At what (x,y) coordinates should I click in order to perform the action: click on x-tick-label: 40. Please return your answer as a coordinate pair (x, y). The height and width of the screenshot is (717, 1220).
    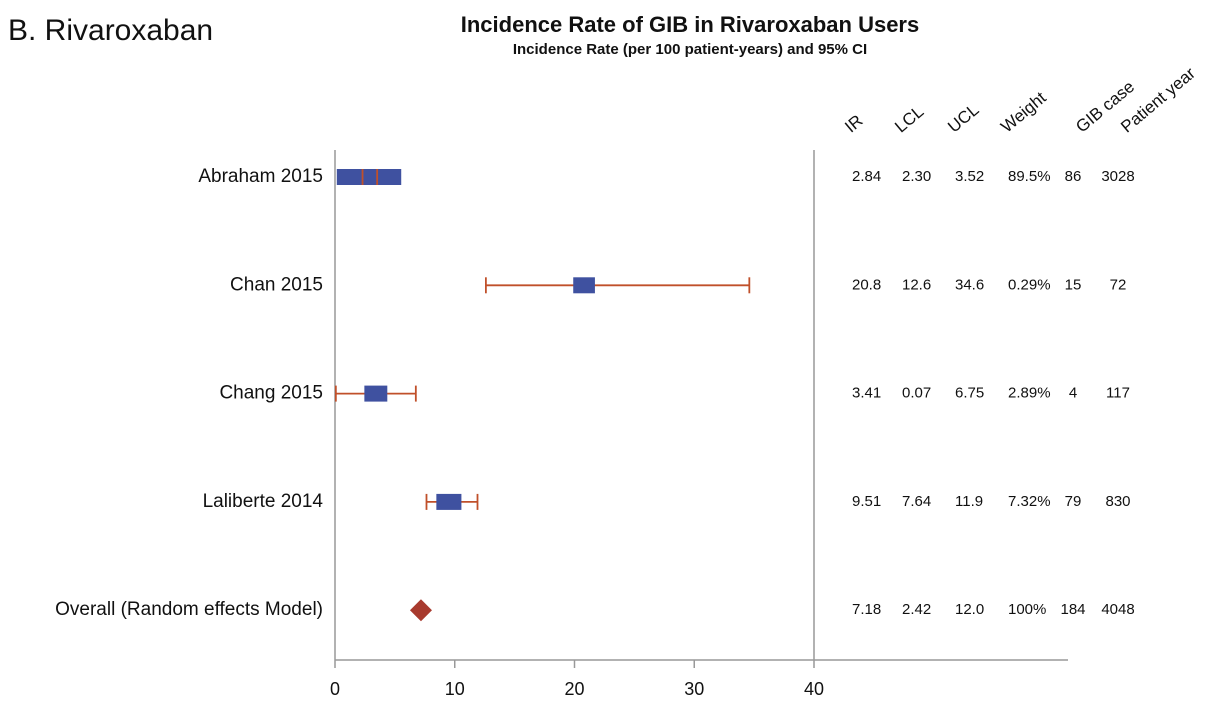
    Looking at the image, I should click on (814, 689).